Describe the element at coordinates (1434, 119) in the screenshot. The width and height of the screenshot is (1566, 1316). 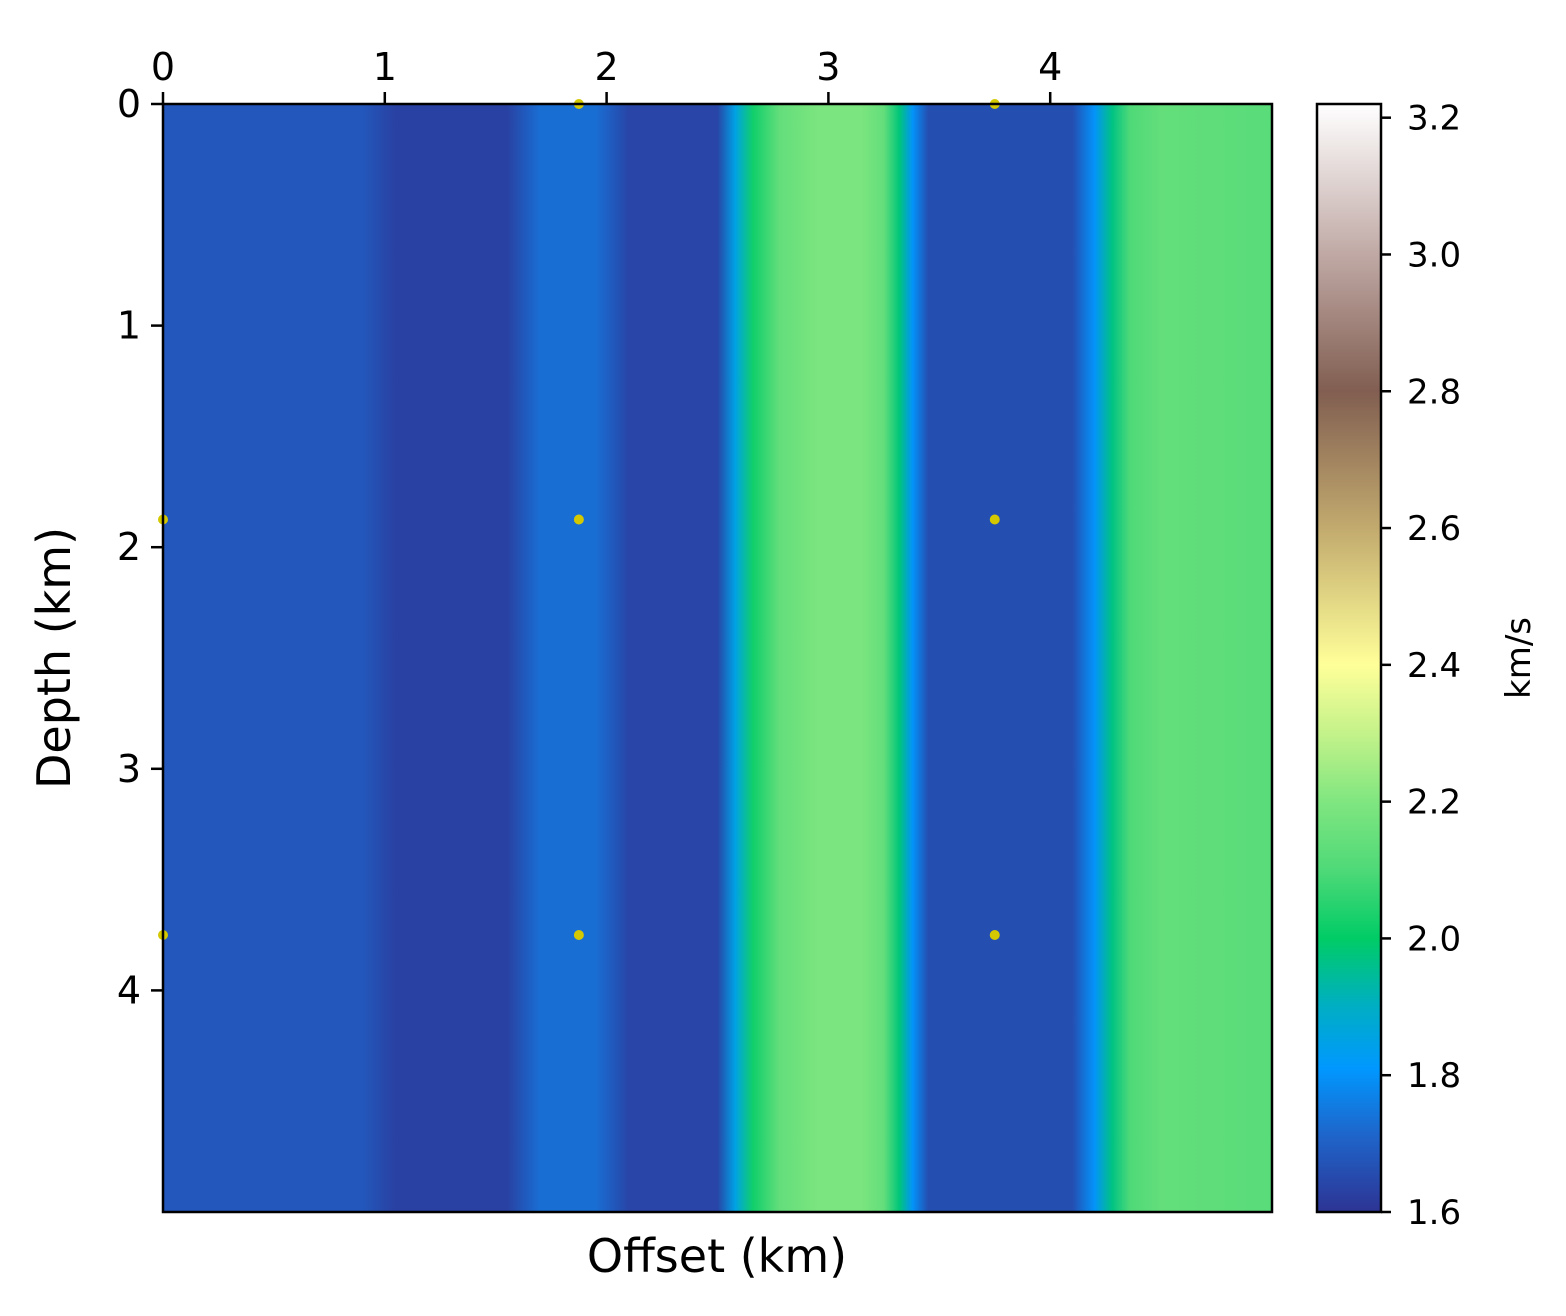
I see `colorbar-tick-label: 3.2` at that location.